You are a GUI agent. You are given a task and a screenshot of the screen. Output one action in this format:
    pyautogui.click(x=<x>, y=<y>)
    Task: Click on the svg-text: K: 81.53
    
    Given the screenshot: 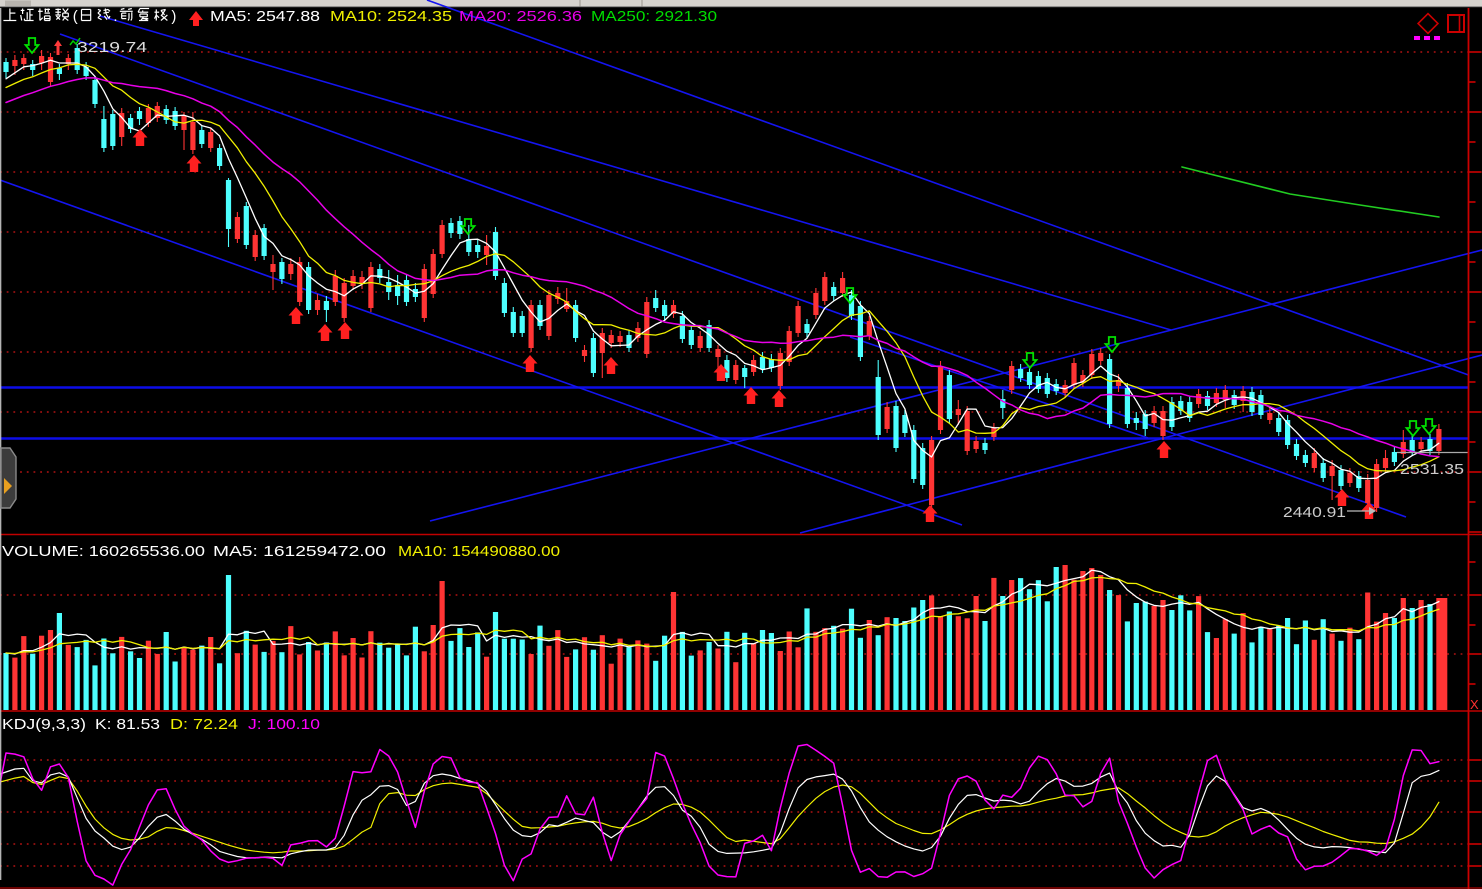 What is the action you would take?
    pyautogui.click(x=127, y=724)
    